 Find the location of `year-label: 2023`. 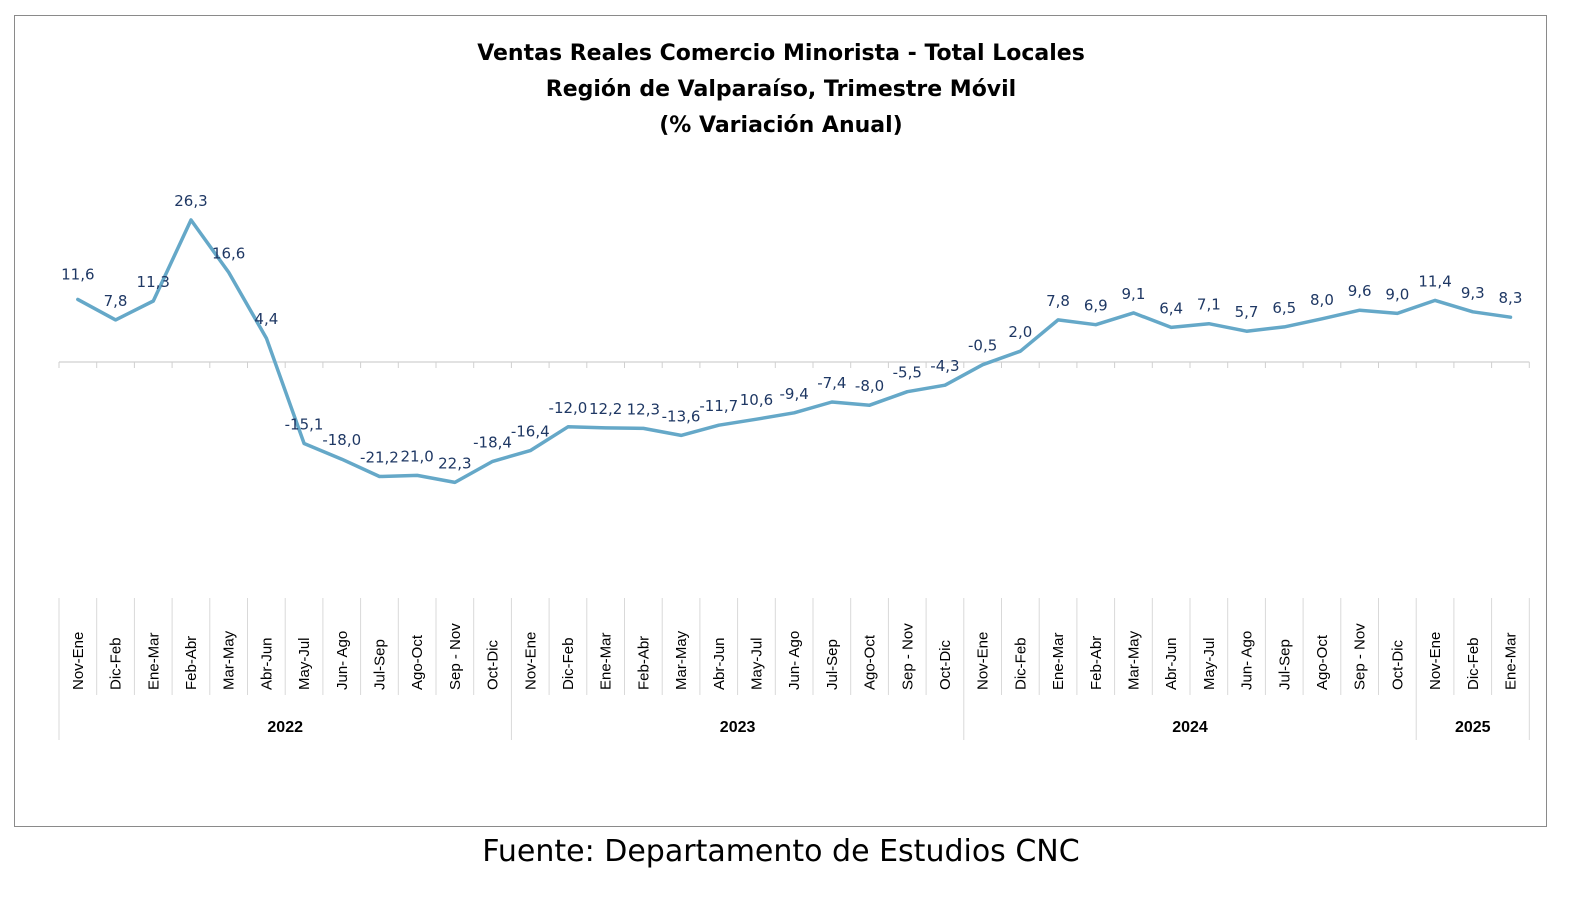

year-label: 2023 is located at coordinates (738, 727).